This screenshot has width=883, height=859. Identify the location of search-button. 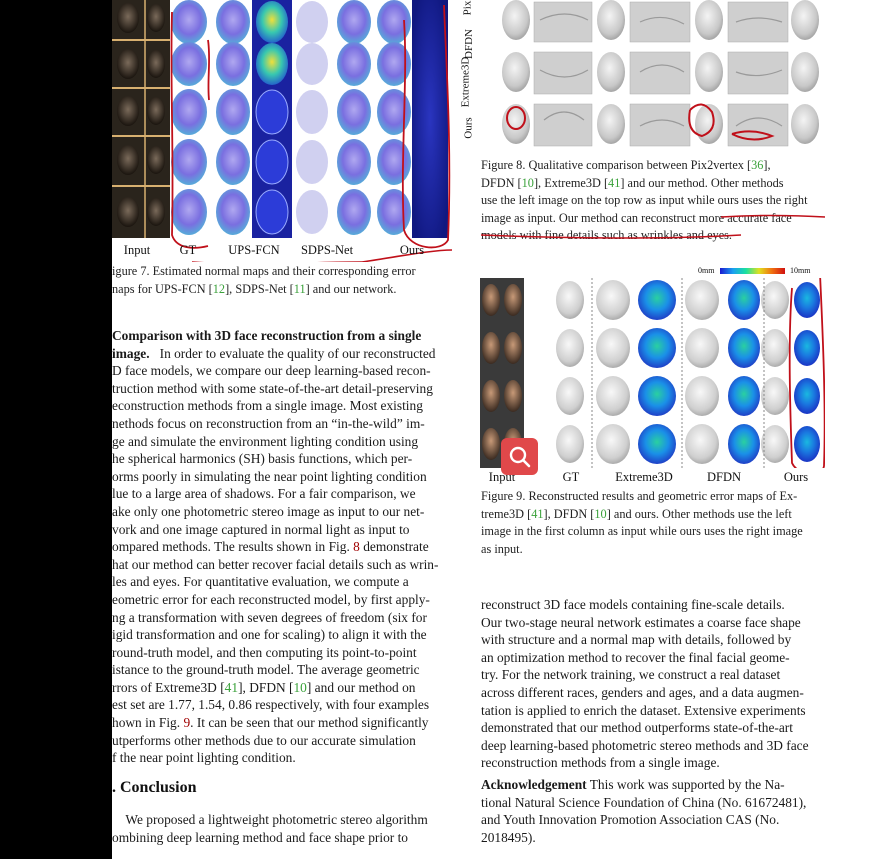
(519, 456).